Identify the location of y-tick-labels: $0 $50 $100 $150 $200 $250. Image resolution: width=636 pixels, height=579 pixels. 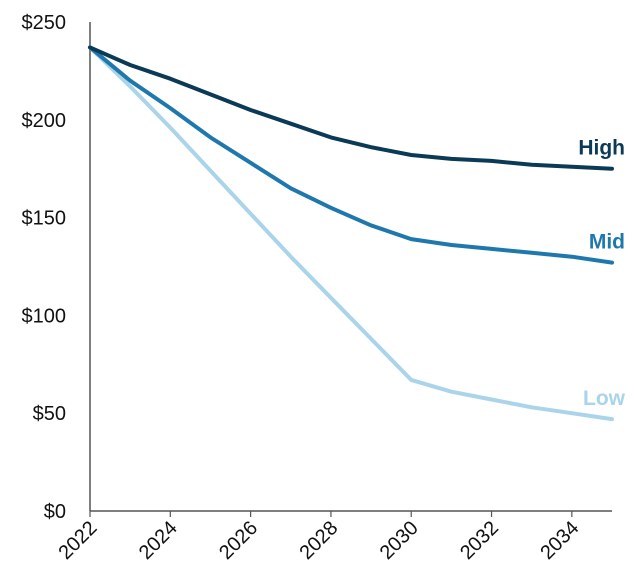
(44, 267).